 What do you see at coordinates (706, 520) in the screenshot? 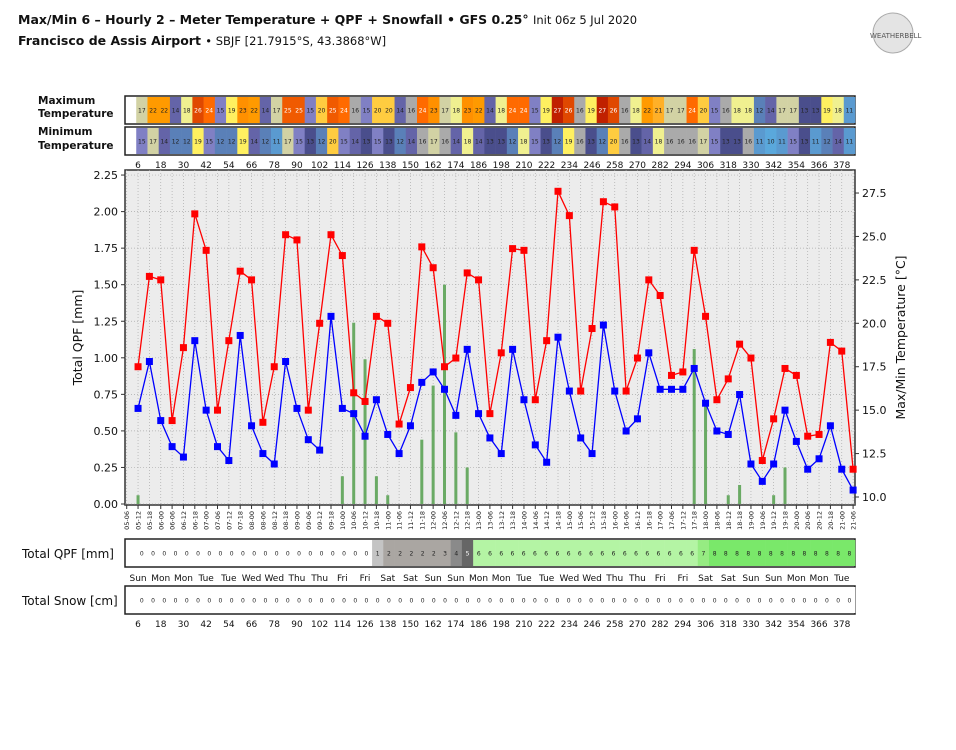
I see `x-tick-label: 18-00` at bounding box center [706, 520].